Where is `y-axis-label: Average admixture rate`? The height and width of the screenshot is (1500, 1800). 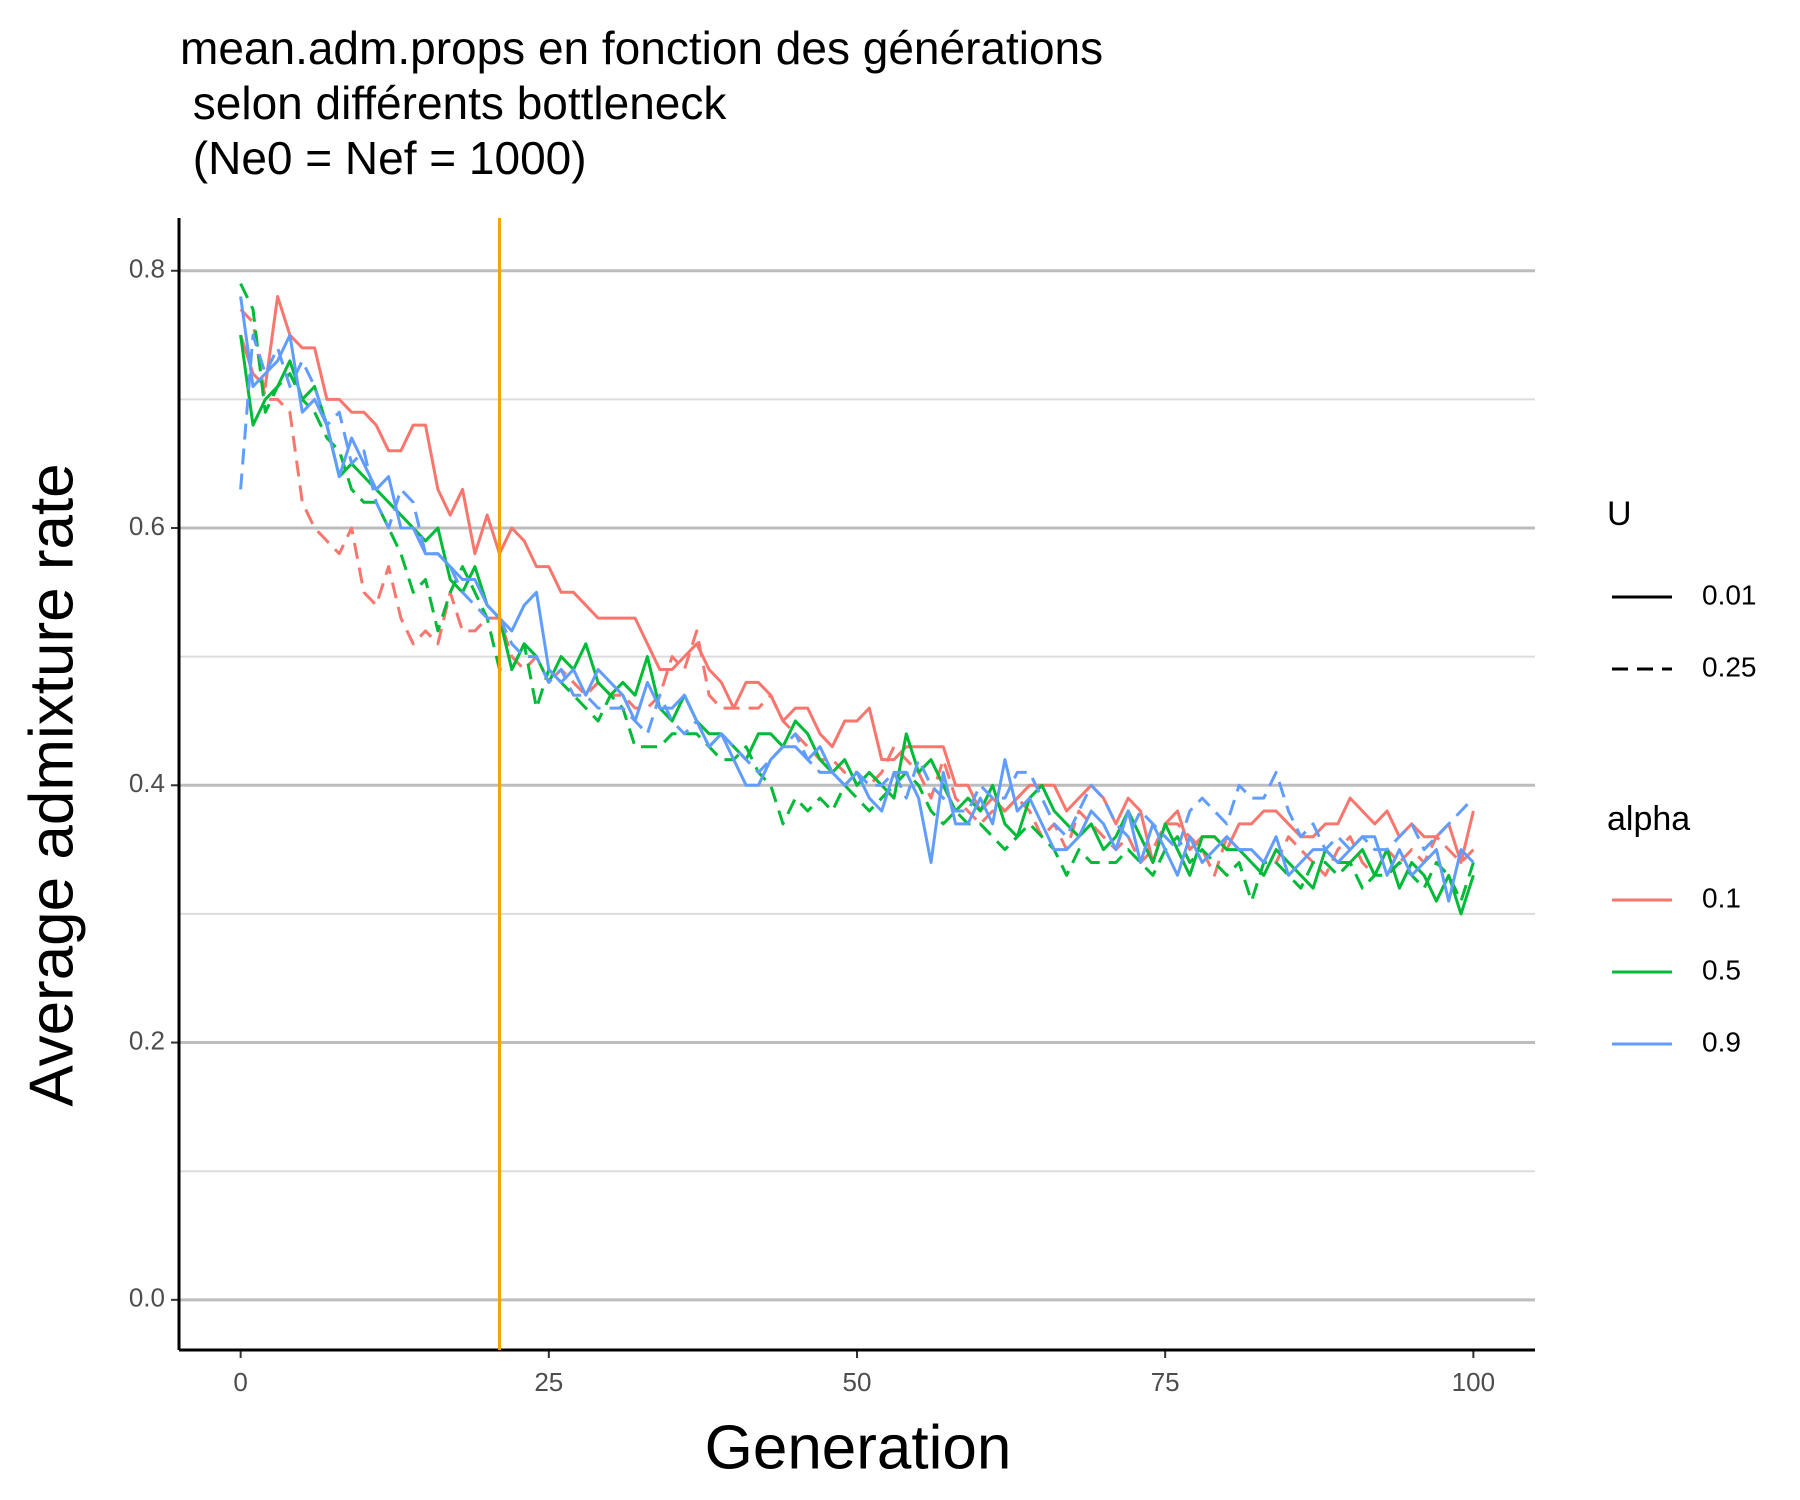
y-axis-label: Average admixture rate is located at coordinates (51, 784).